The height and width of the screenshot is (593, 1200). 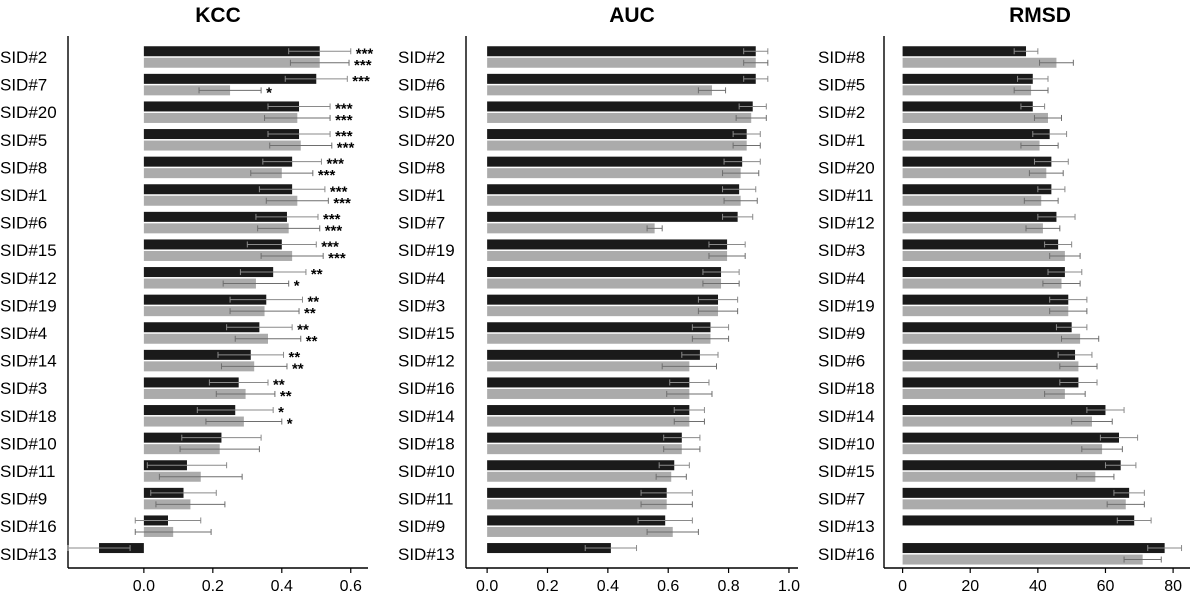 I want to click on kcc-category-label: SID#19, so click(x=28, y=305).